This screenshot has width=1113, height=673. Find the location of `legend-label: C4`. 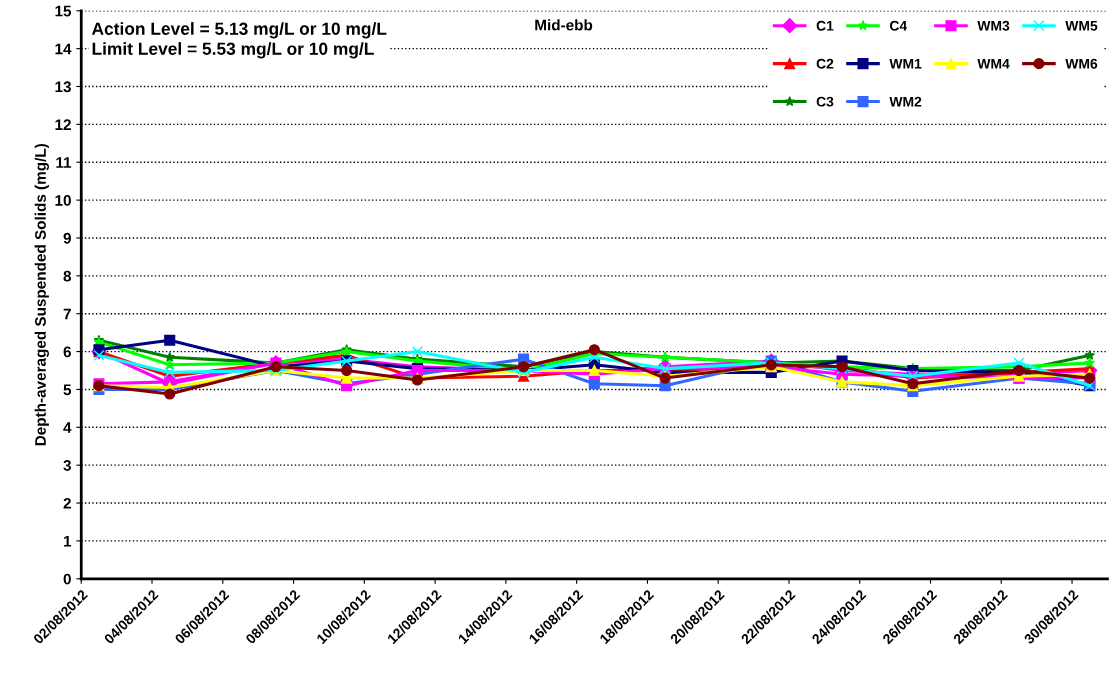

legend-label: C4 is located at coordinates (898, 25).